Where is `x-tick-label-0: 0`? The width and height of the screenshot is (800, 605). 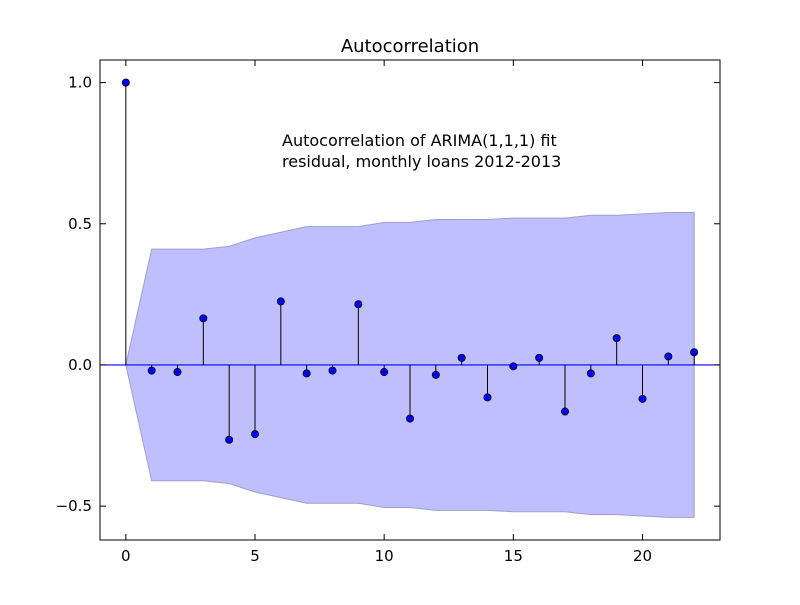 x-tick-label-0: 0 is located at coordinates (126, 556).